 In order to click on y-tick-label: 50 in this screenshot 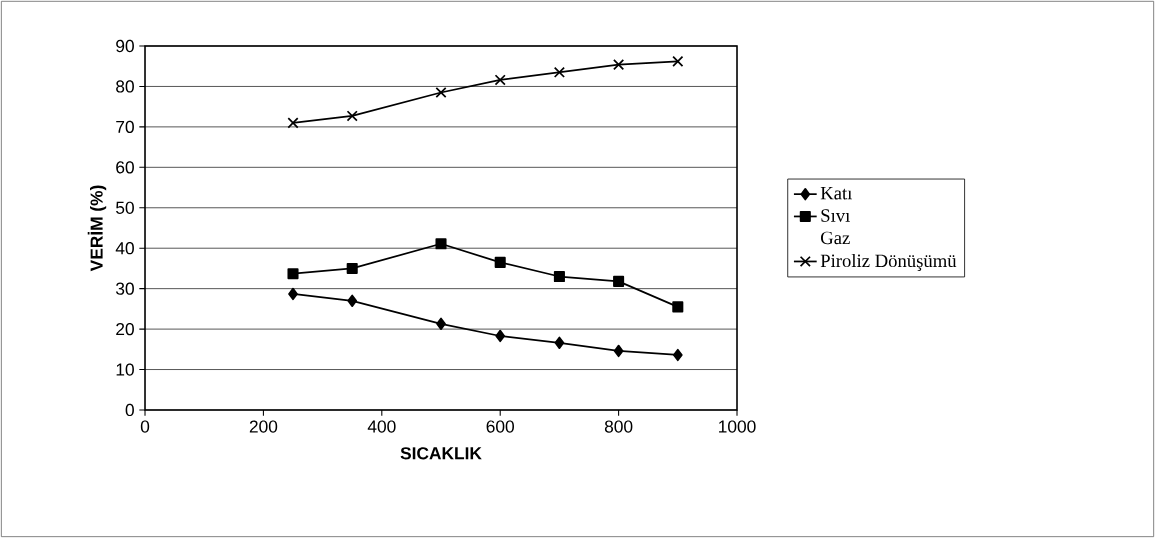, I will do `click(125, 207)`.